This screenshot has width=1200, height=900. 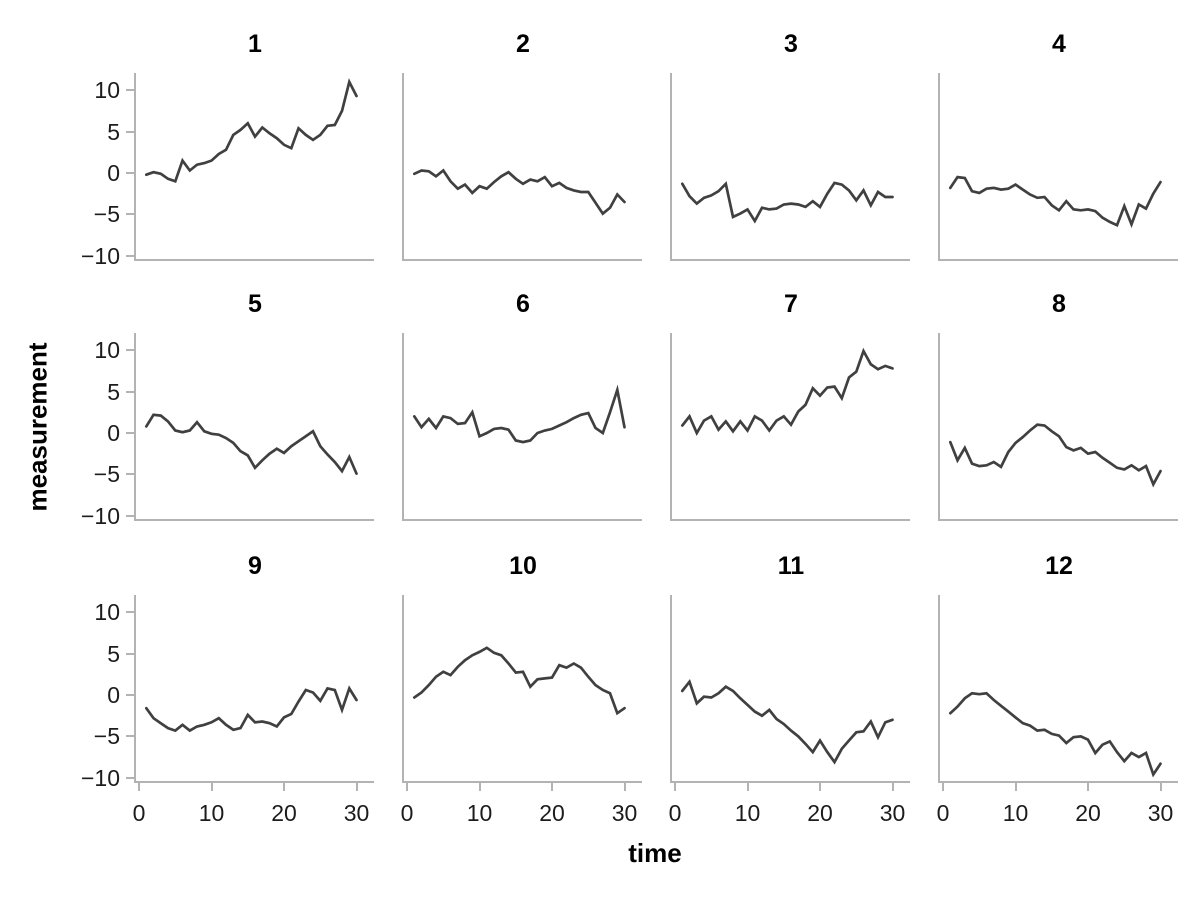 I want to click on facet-title: 2, so click(x=523, y=44).